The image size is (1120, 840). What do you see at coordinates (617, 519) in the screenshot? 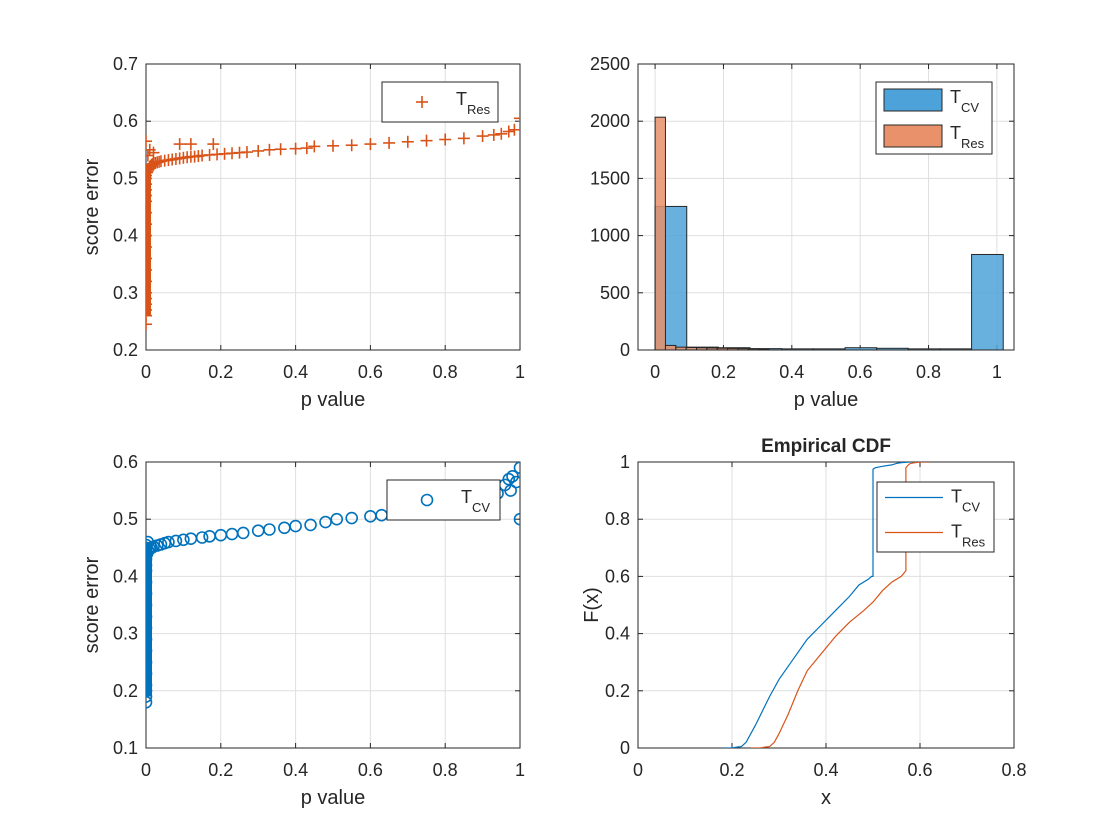
I see `y-tick-label: 0.8` at bounding box center [617, 519].